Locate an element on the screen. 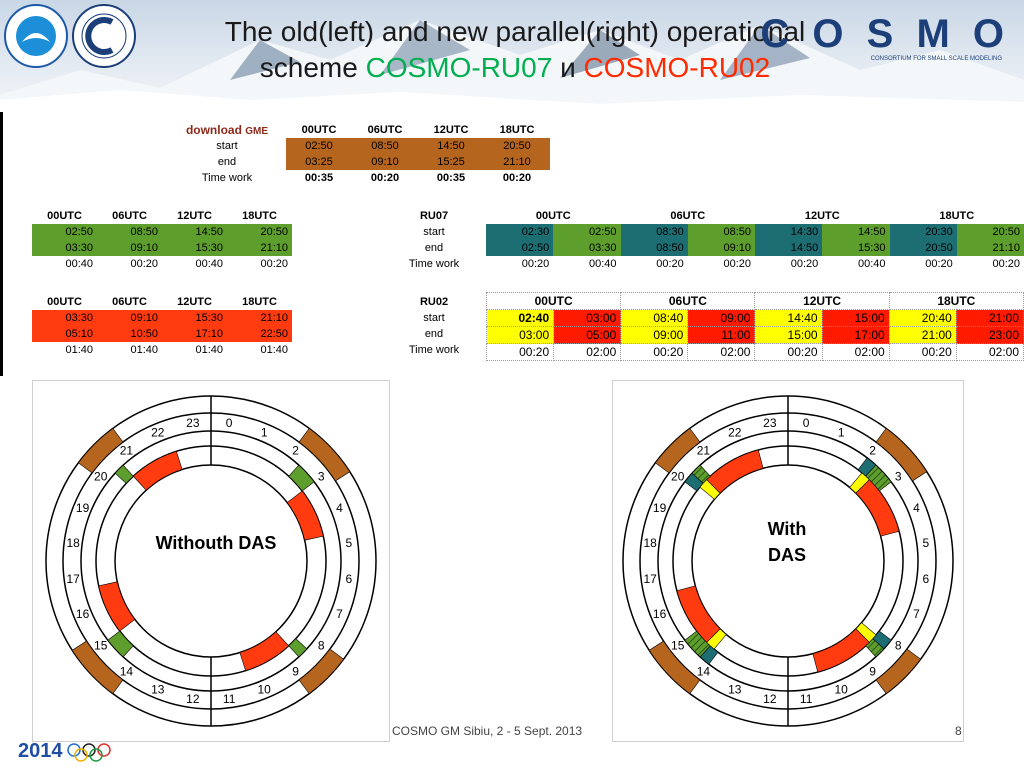 The image size is (1024, 768). gme-col: 06UTC is located at coordinates (385, 130).